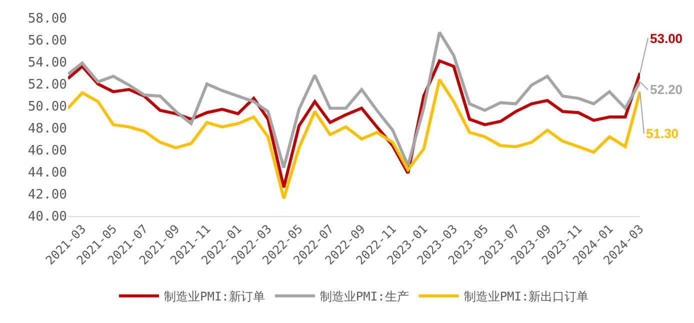  What do you see at coordinates (47, 41) in the screenshot?
I see `y-tick-label: 56.00` at bounding box center [47, 41].